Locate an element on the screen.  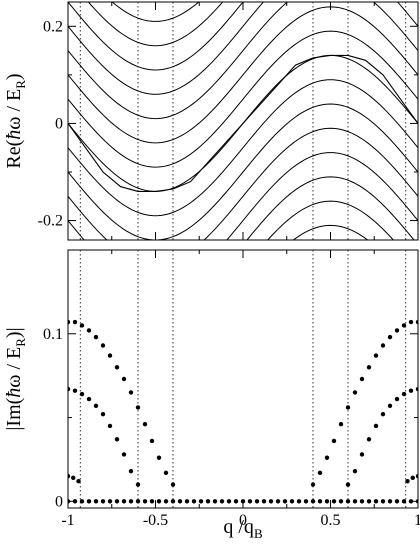
top-y-axis-label: Re(ħω / ER) is located at coordinates (15, 120).